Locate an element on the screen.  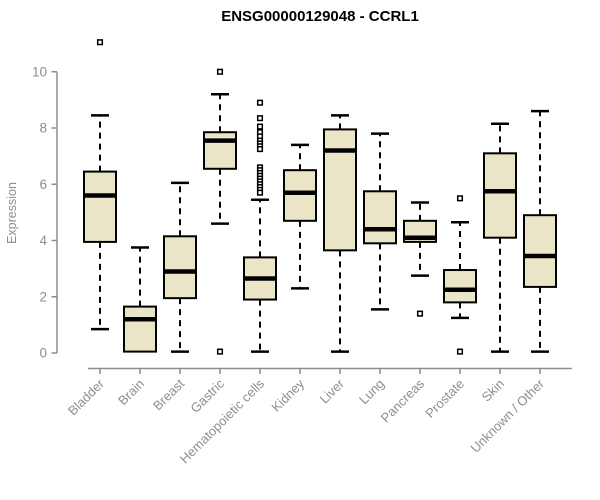
y-axis-tick-label: 10 is located at coordinates (39, 71).